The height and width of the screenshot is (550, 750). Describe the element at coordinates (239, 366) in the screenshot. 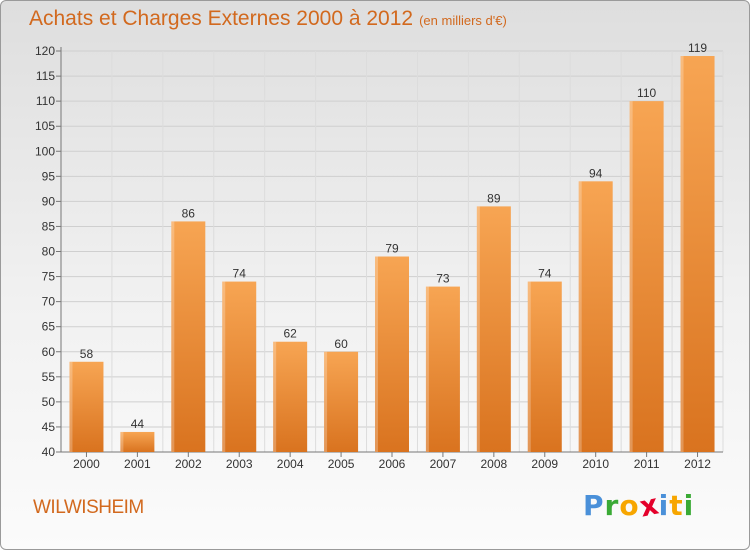

I see `bar-2003` at that location.